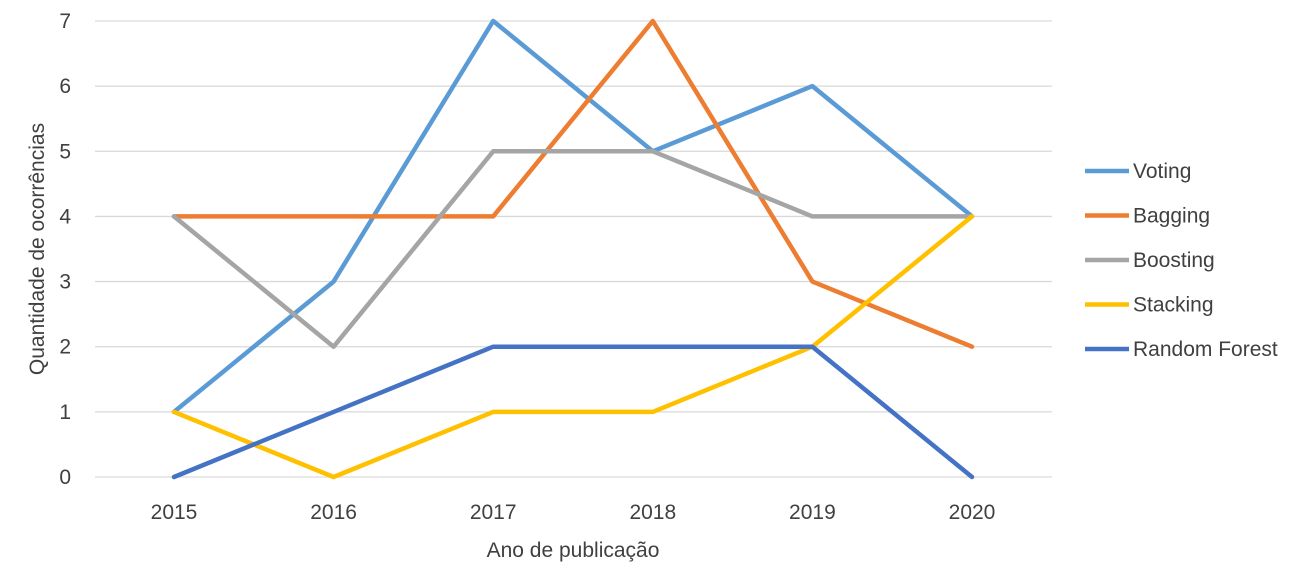 Image resolution: width=1307 pixels, height=572 pixels. I want to click on legend-label: Voting, so click(1162, 171).